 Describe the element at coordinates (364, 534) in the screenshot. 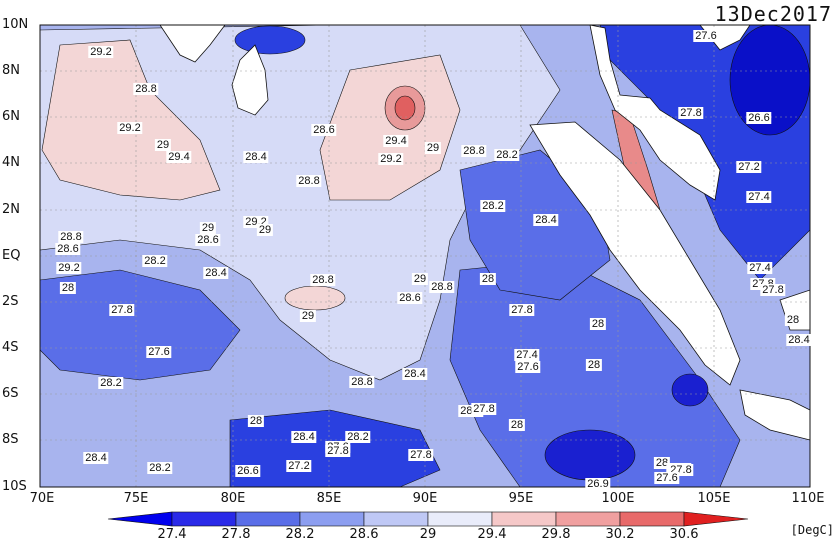

I see `colorbar-tick: 28.6` at that location.